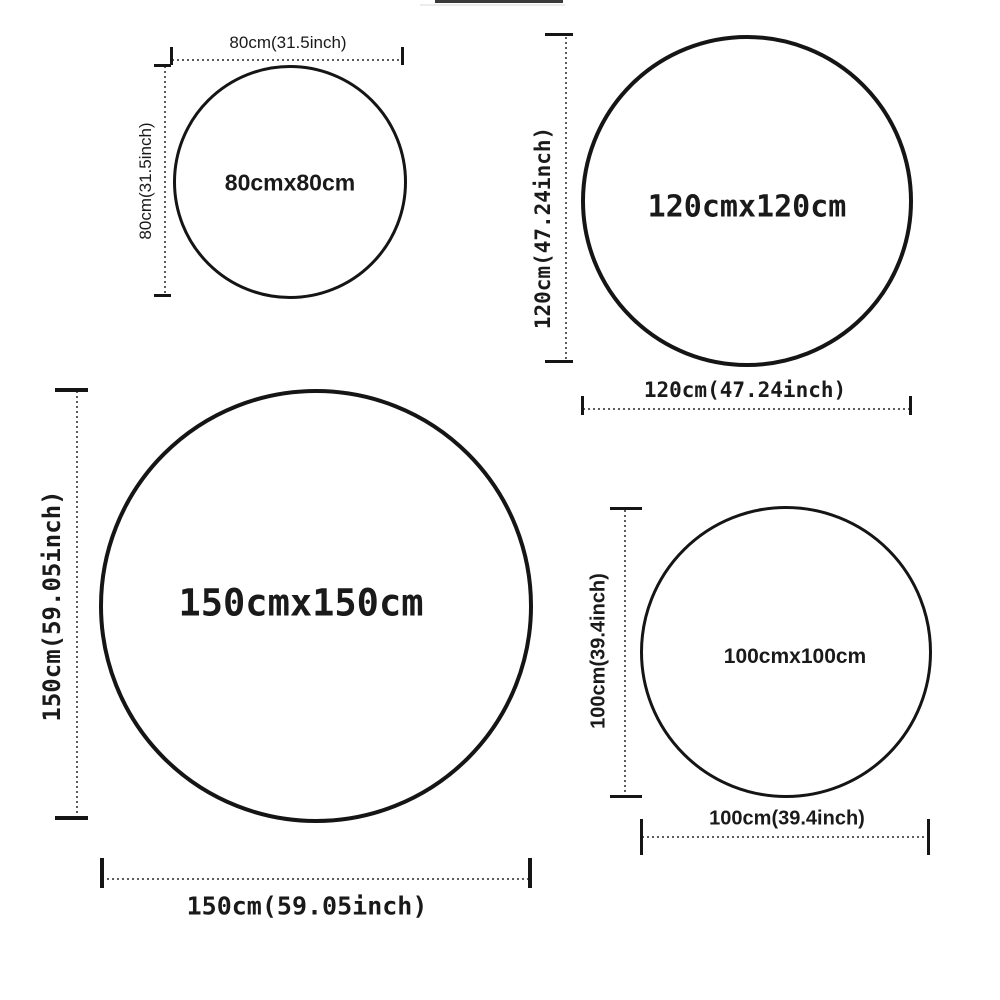 This screenshot has height=1000, width=1000. What do you see at coordinates (795, 656) in the screenshot?
I see `size-label-100: 100cmx100cm` at bounding box center [795, 656].